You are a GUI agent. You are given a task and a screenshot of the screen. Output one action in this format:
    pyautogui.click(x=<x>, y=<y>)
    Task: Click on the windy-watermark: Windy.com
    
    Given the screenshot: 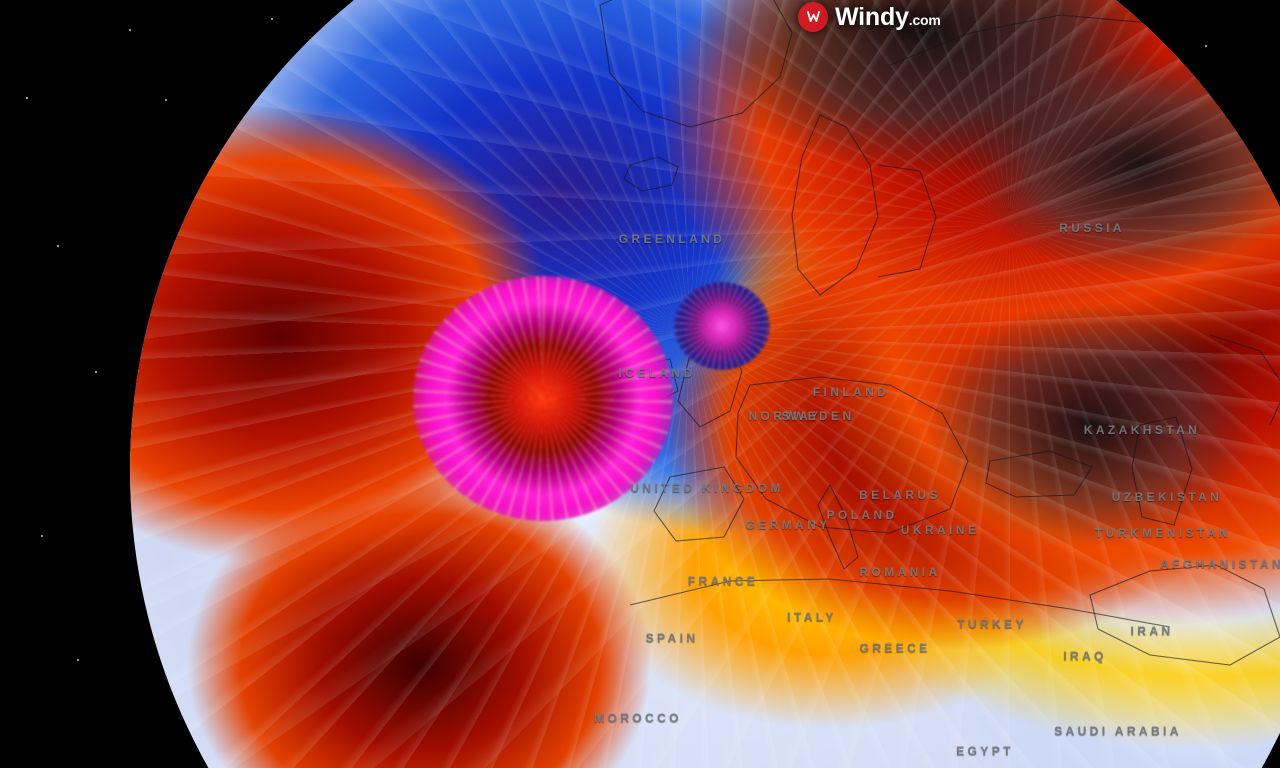 What is the action you would take?
    pyautogui.click(x=869, y=17)
    